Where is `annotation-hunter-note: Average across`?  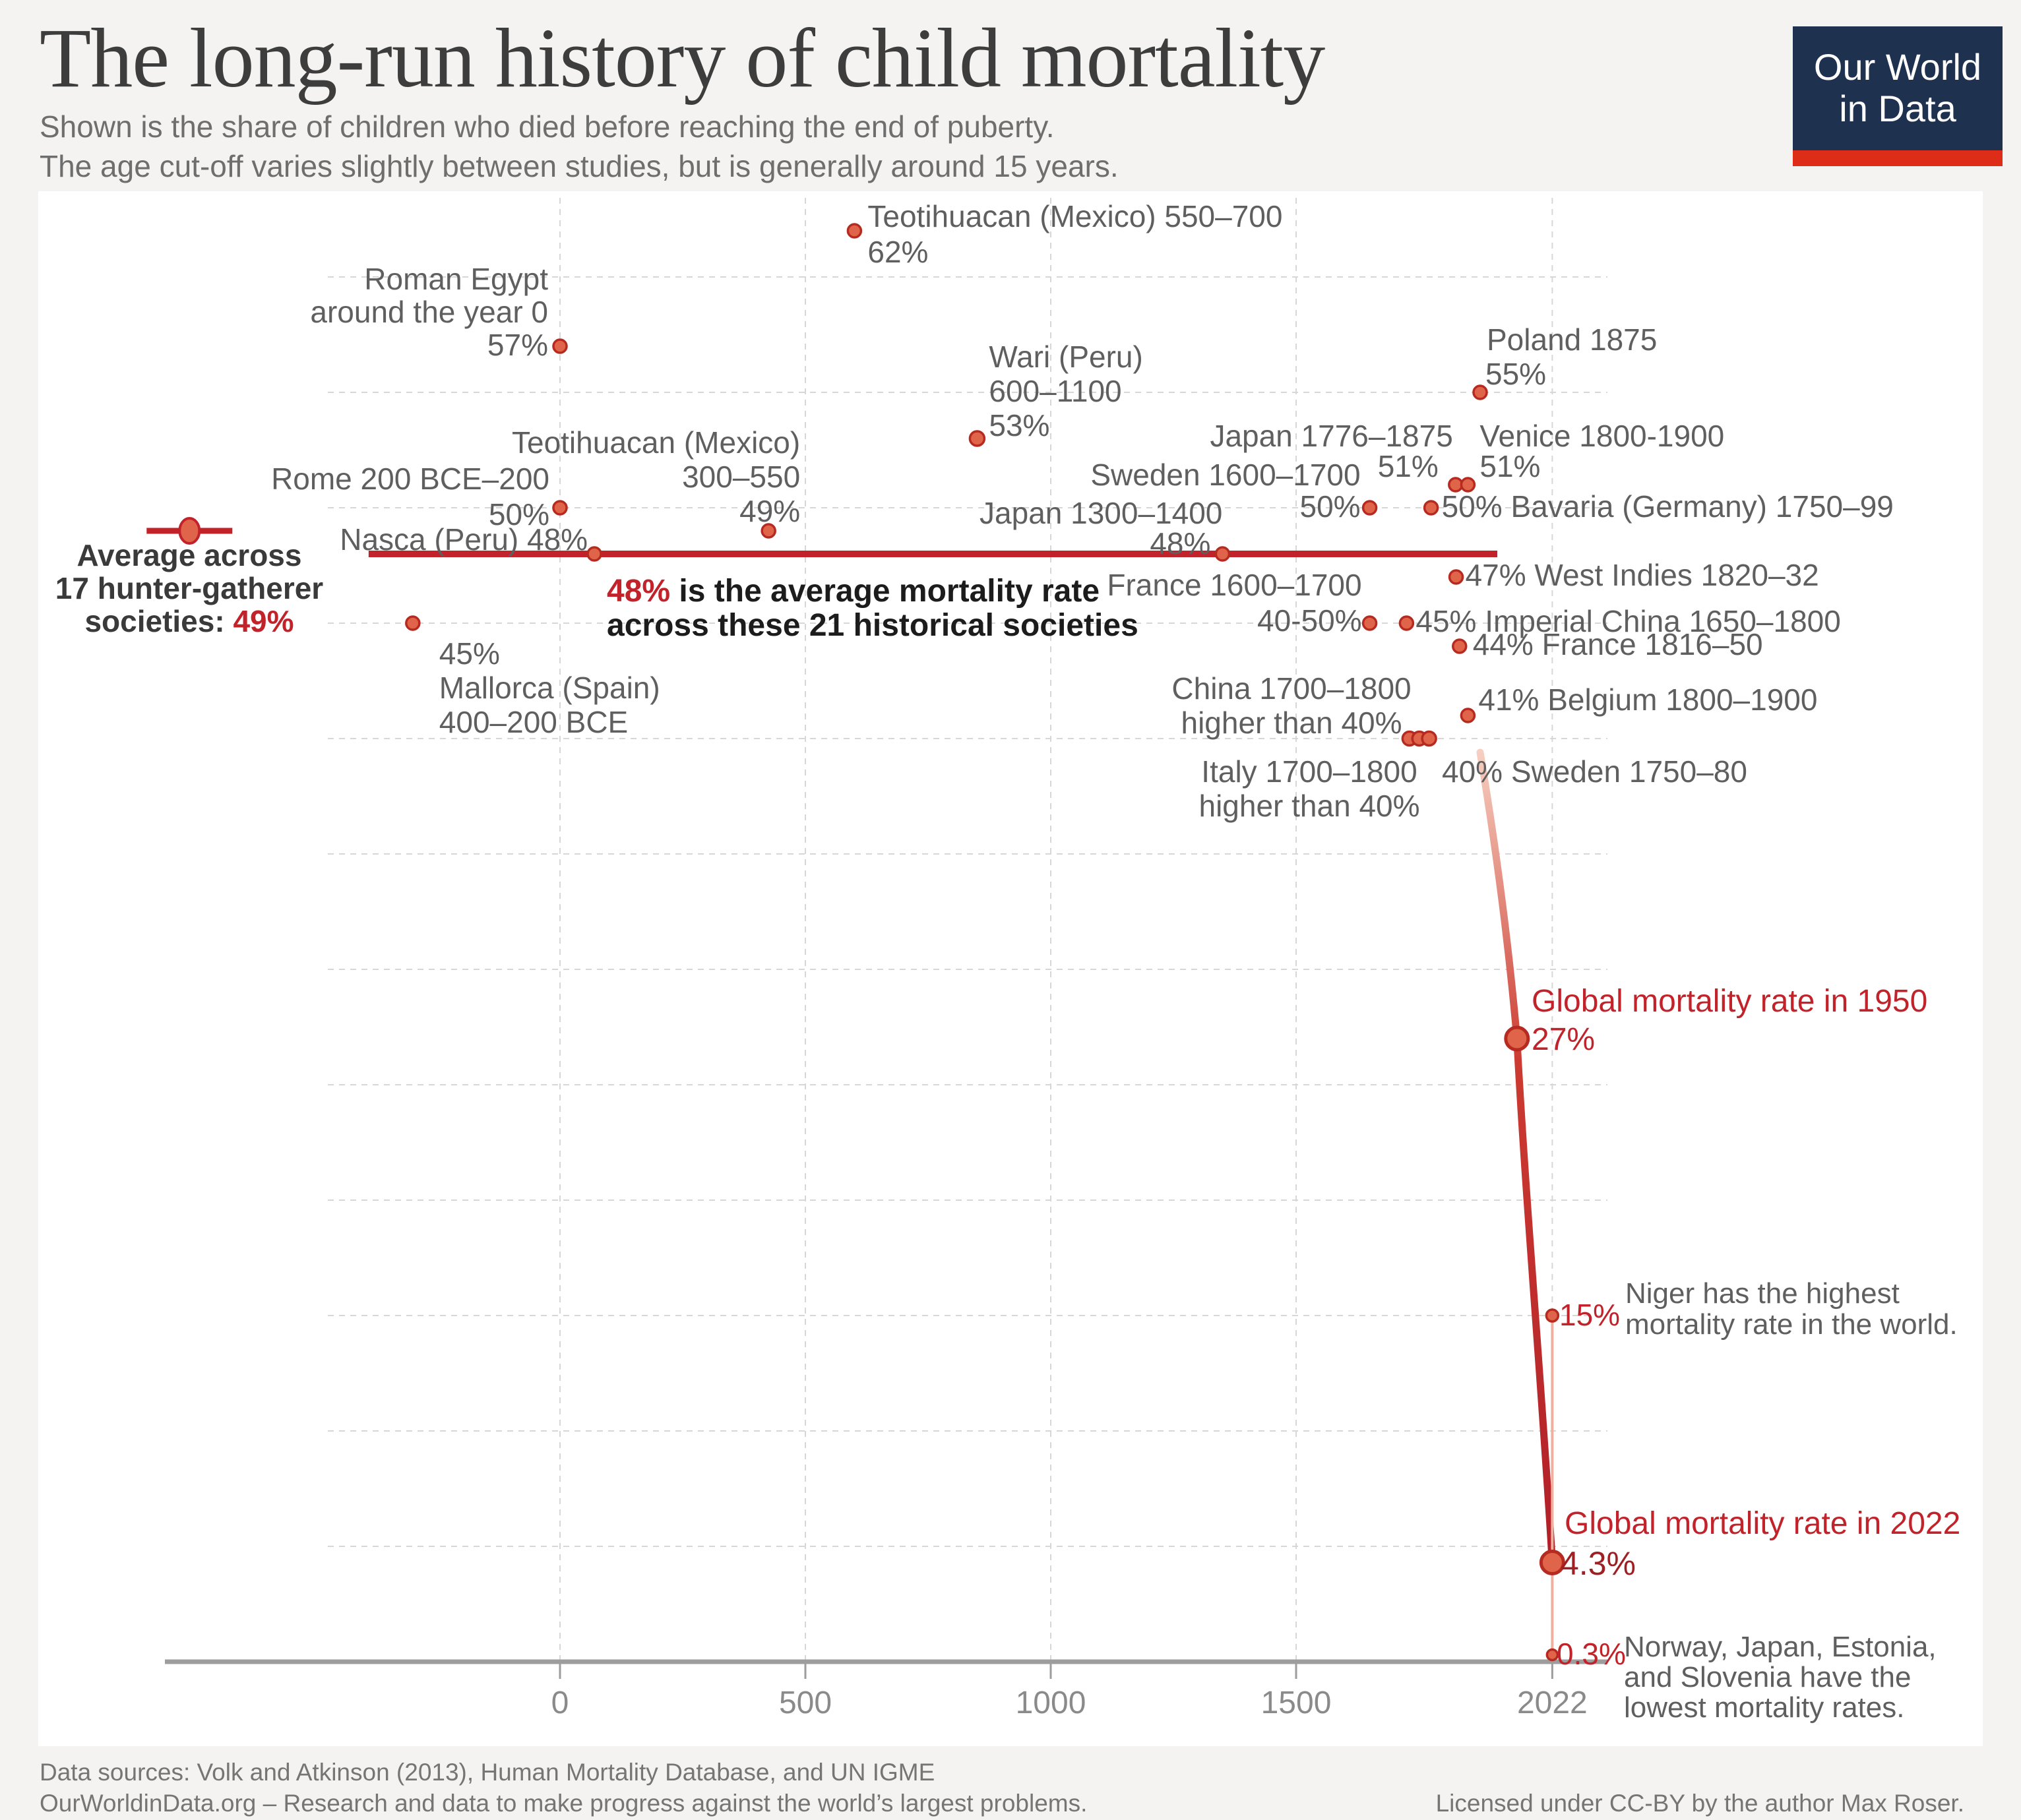 annotation-hunter-note: Average across is located at coordinates (189, 555).